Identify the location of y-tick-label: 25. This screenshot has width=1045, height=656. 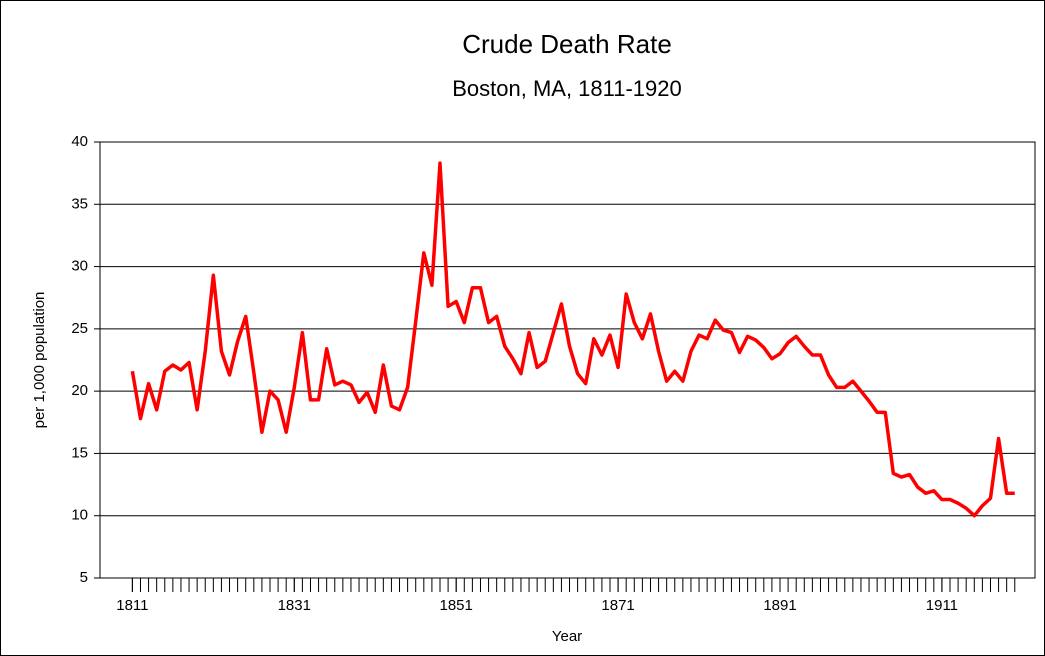
(79, 328).